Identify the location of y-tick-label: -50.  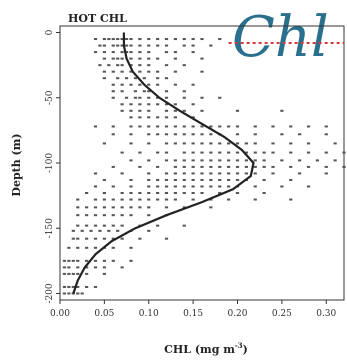
(50, 97).